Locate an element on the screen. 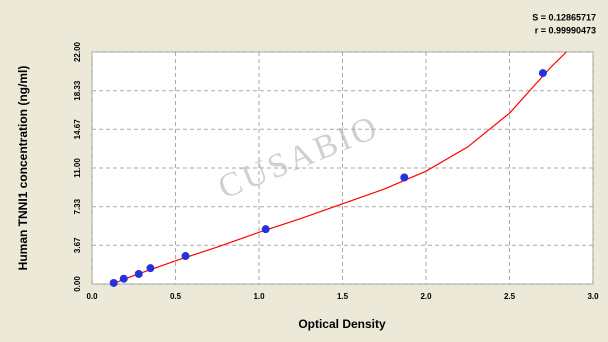 The width and height of the screenshot is (608, 342). y-tick-label: 22.00 is located at coordinates (77, 51).